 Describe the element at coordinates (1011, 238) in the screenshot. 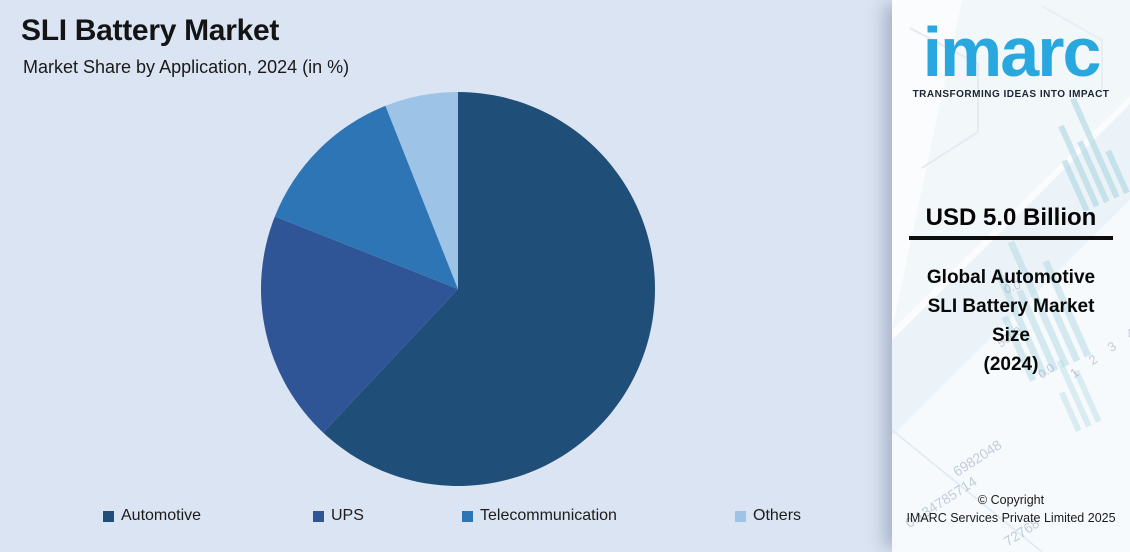

I see `divider-line` at that location.